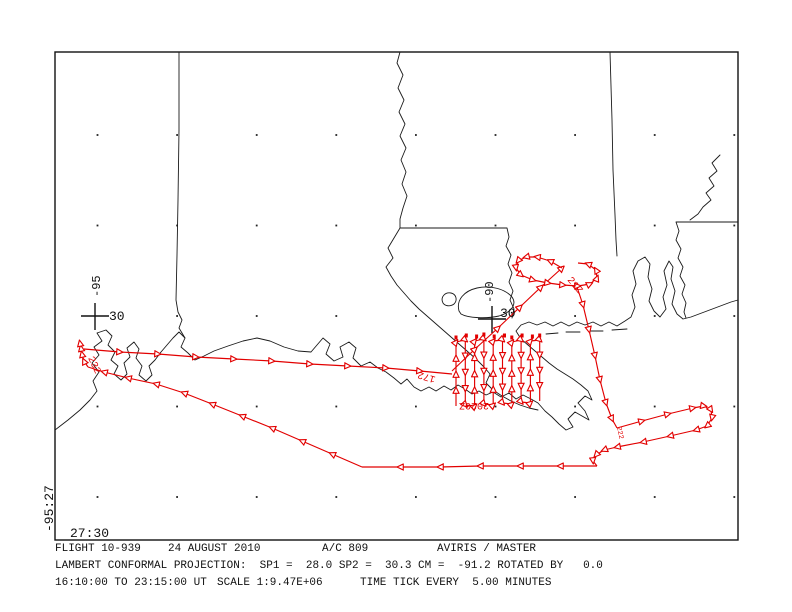  I want to click on time-label-222: 222, so click(619, 433).